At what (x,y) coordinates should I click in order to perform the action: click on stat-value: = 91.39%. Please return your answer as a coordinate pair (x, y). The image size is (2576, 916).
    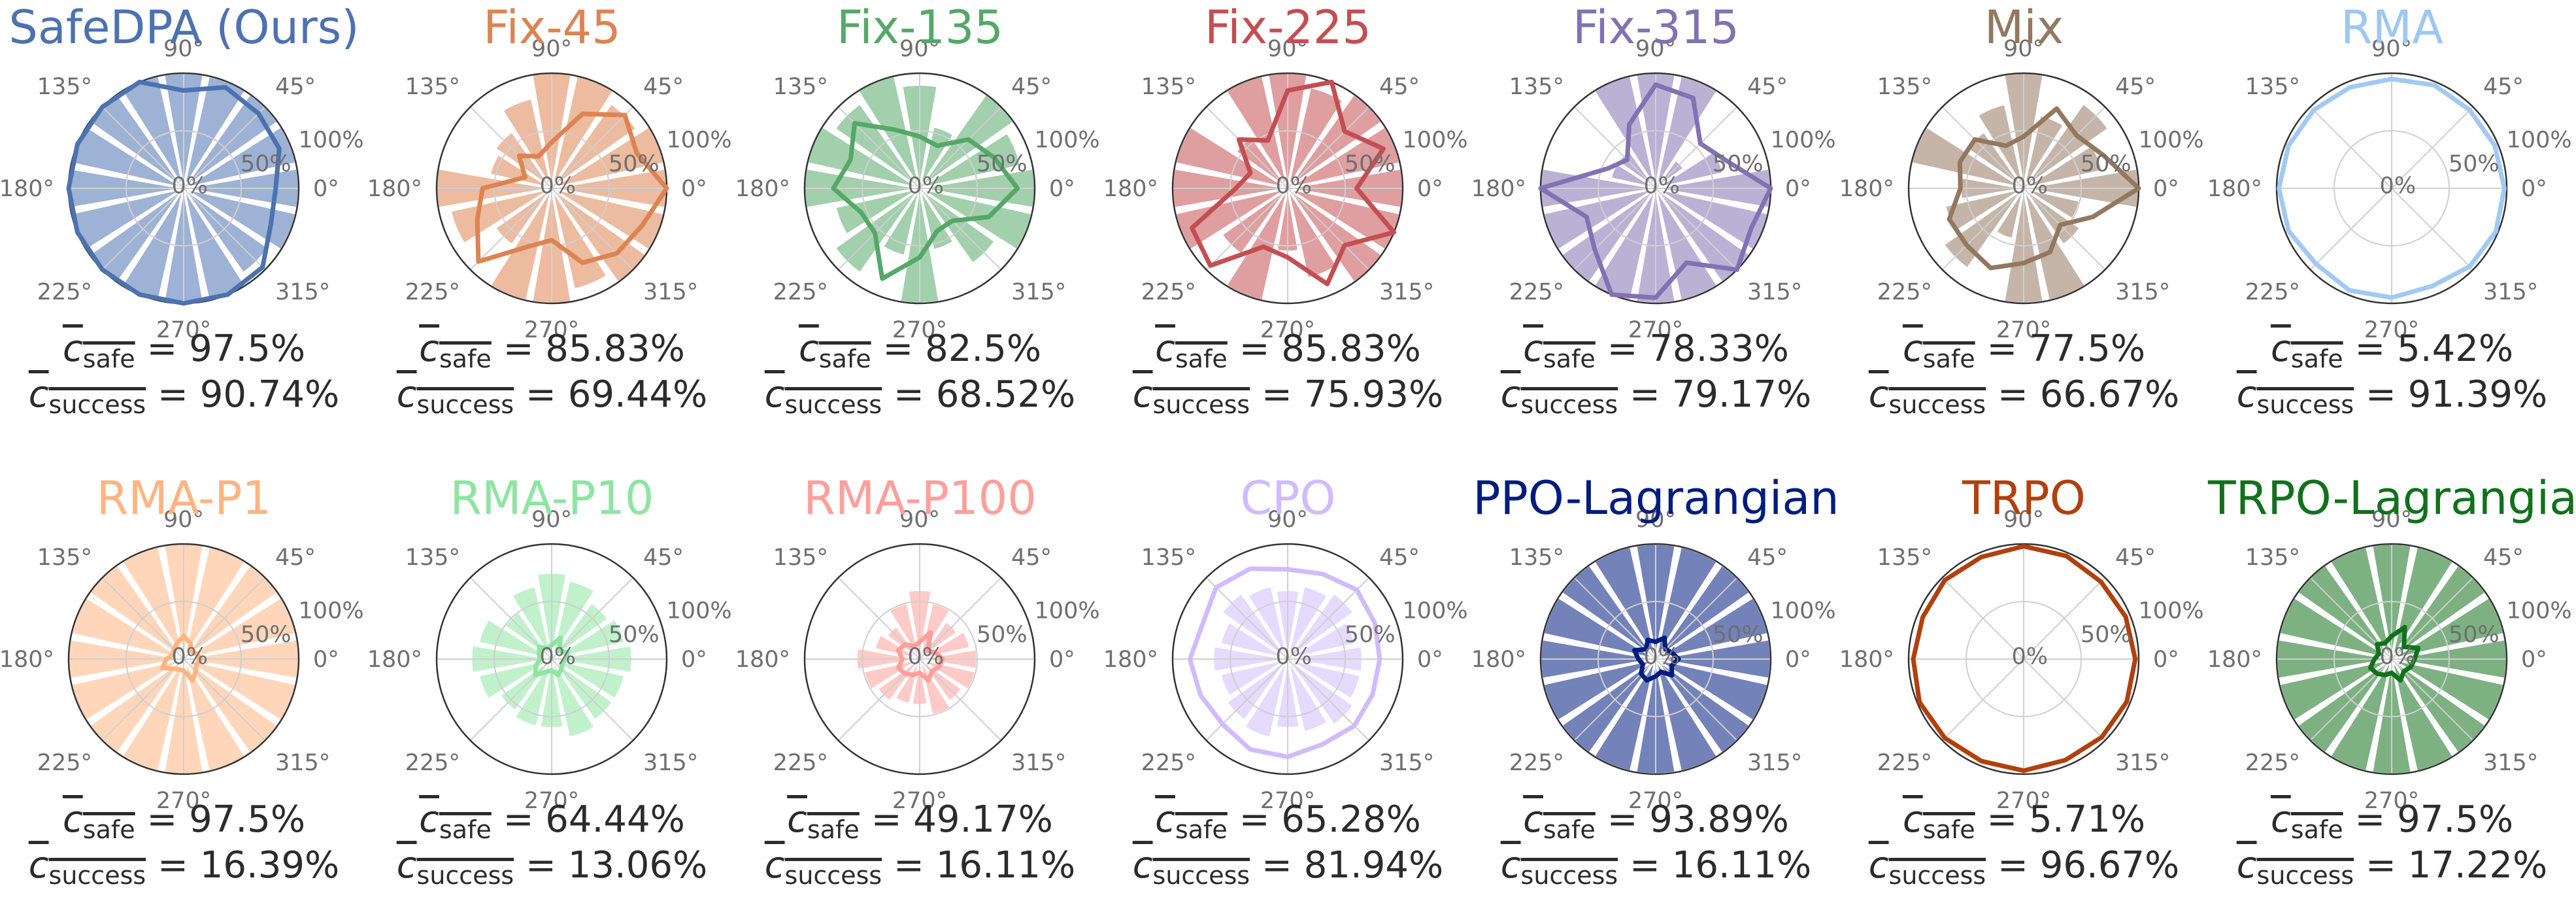
    Looking at the image, I should click on (2451, 394).